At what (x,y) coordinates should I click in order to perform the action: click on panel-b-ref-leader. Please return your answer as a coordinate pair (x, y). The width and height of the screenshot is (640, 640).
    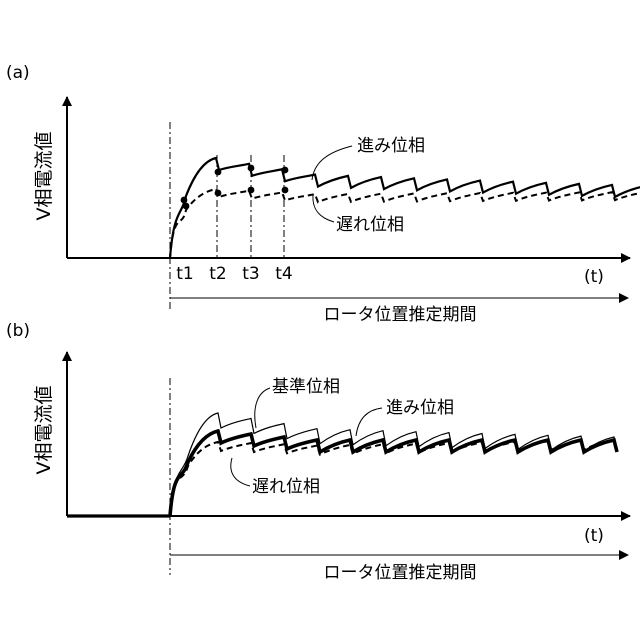
    Looking at the image, I should click on (262, 408).